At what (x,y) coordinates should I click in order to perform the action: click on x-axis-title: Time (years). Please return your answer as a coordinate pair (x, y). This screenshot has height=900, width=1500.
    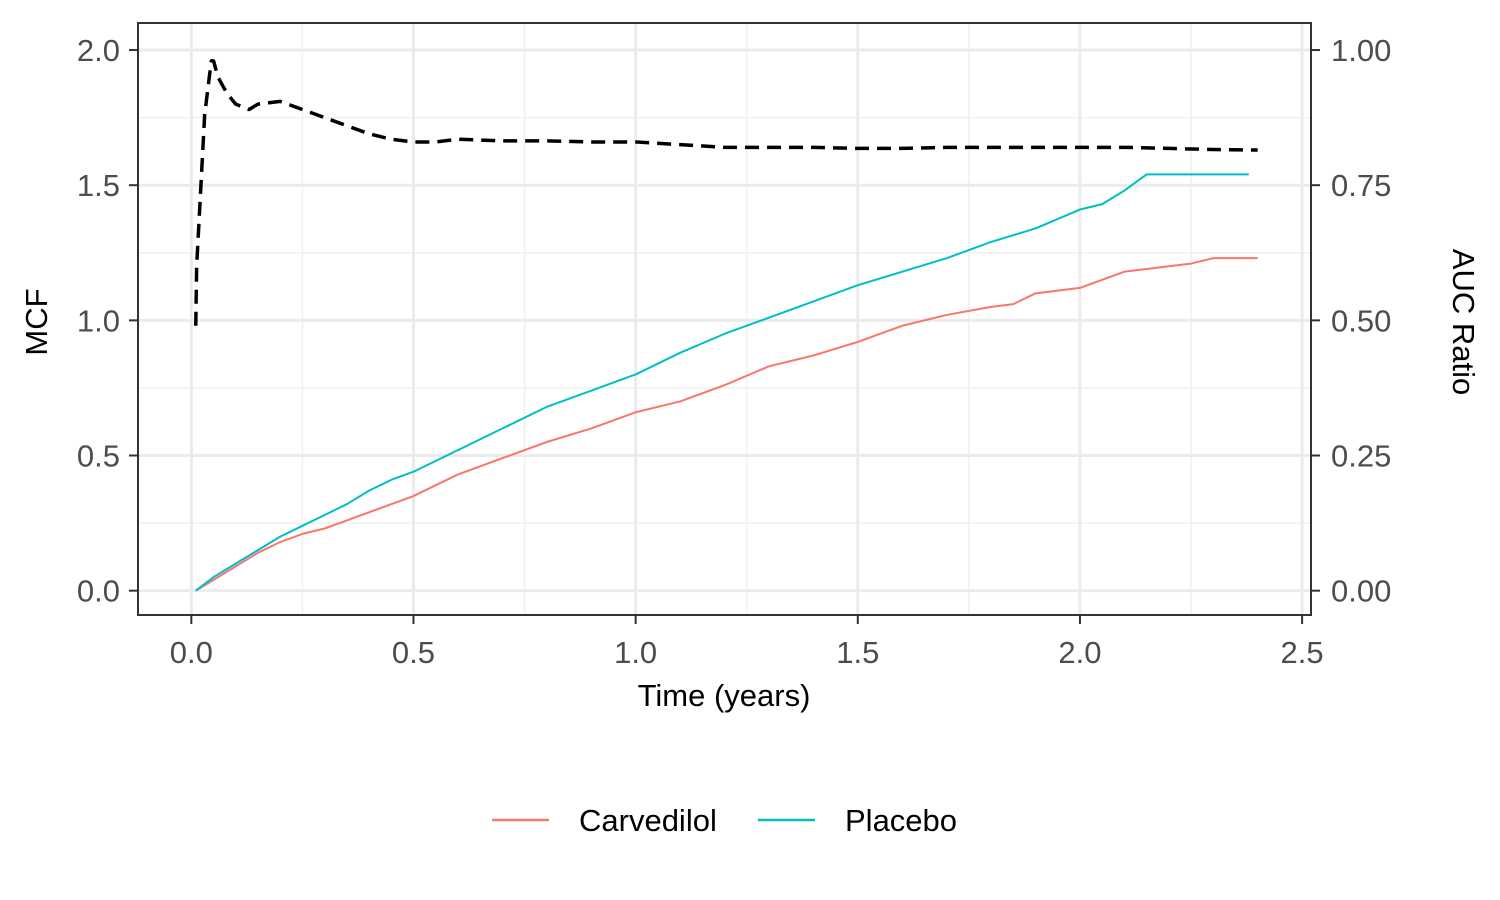
    Looking at the image, I should click on (724, 695).